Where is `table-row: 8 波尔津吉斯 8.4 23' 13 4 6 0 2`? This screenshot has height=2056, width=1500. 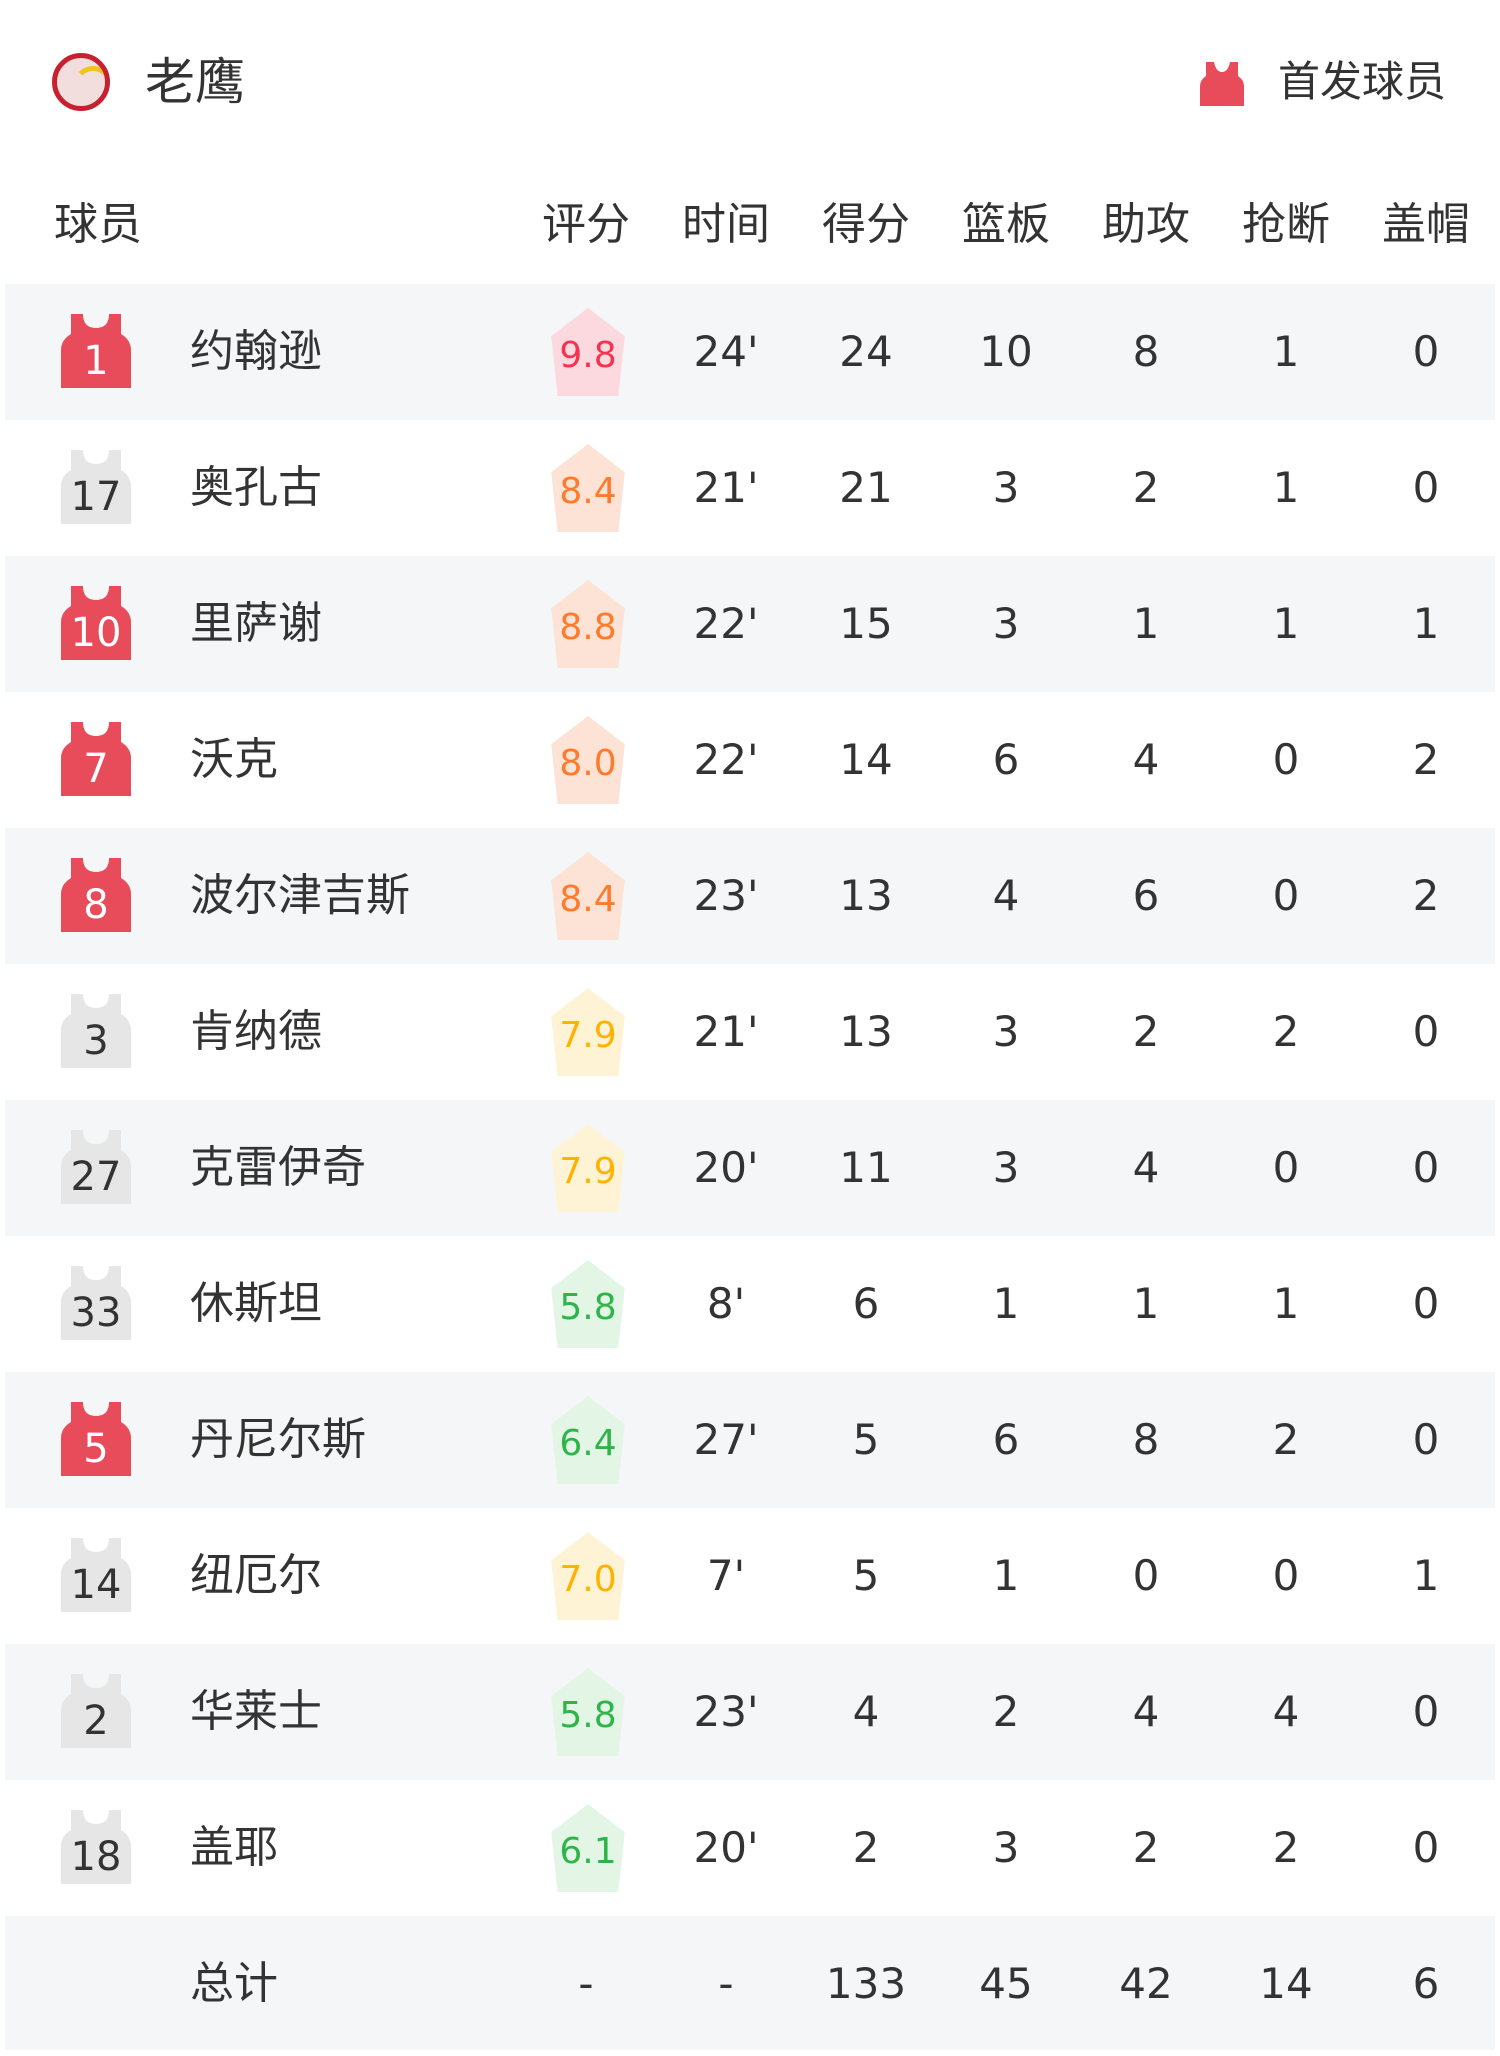 table-row: 8 波尔津吉斯 8.4 23' 13 4 6 0 2 is located at coordinates (750, 896).